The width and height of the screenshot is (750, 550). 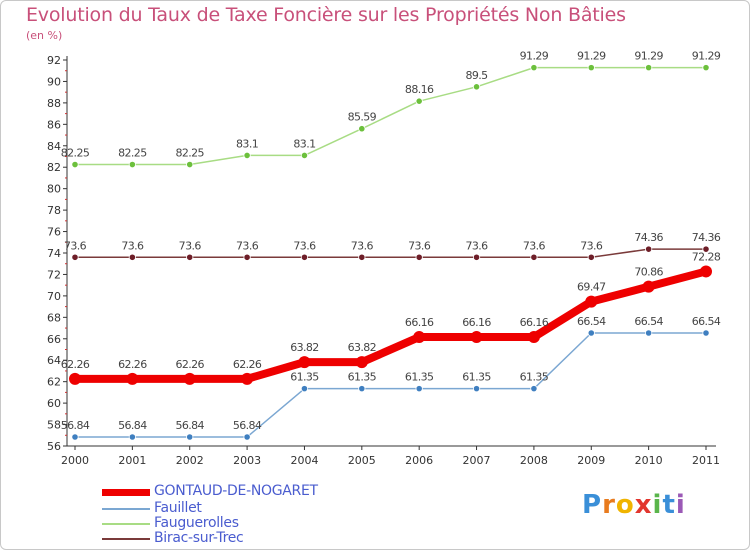 I want to click on legend-label-birac: Birac-sur-Trec, so click(x=199, y=538).